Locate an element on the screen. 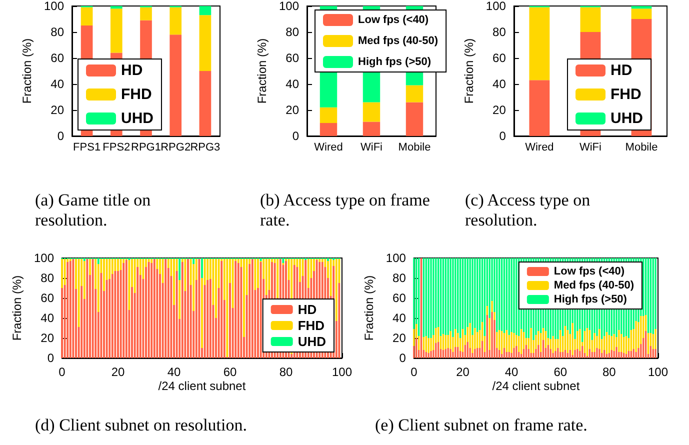 Image resolution: width=689 pixels, height=445 pixels. text: (a) Game title on resolution. is located at coordinates (95, 210).